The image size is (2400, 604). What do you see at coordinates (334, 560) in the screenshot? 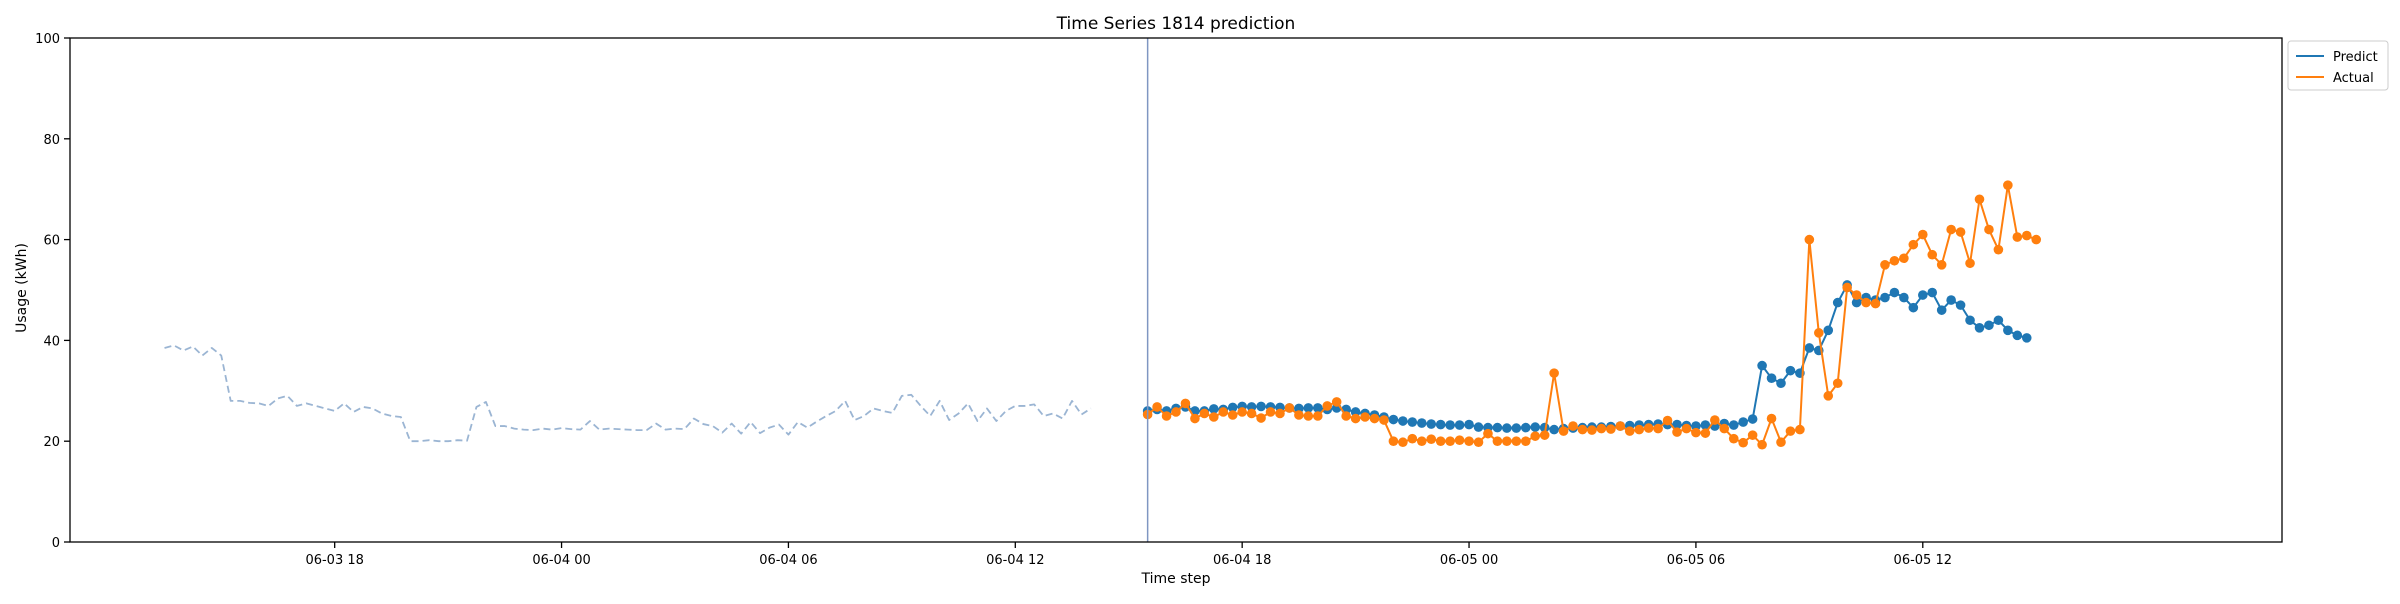
I see `x-tick-label: 06-03 18` at bounding box center [334, 560].